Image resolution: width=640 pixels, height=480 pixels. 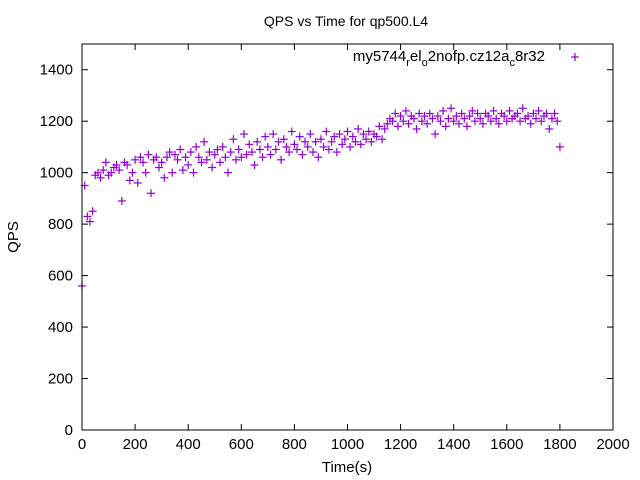 What do you see at coordinates (347, 467) in the screenshot?
I see `x-axis-label: Time(s)` at bounding box center [347, 467].